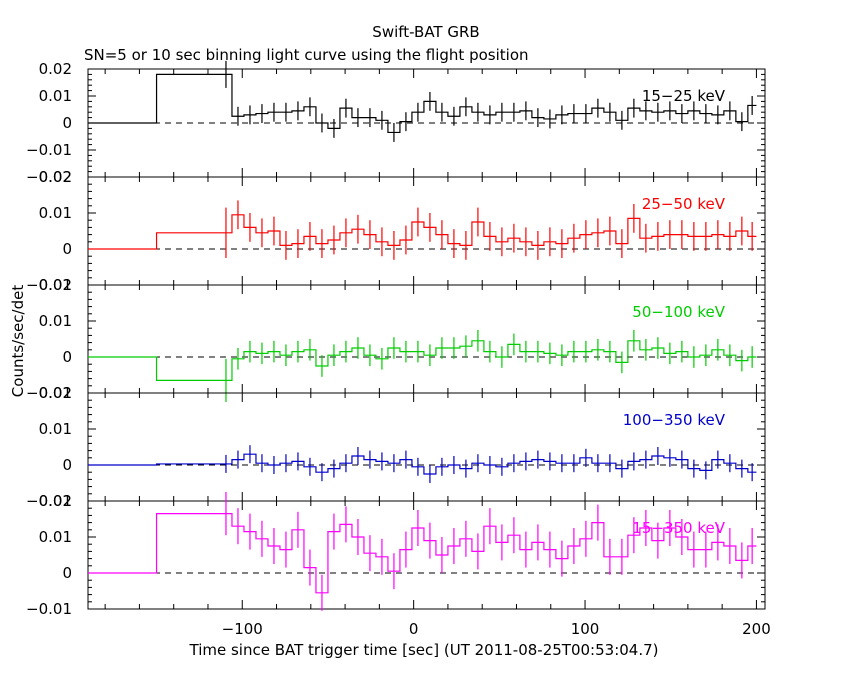  I want to click on chart-title: Swift-BAT GRB, so click(425, 32).